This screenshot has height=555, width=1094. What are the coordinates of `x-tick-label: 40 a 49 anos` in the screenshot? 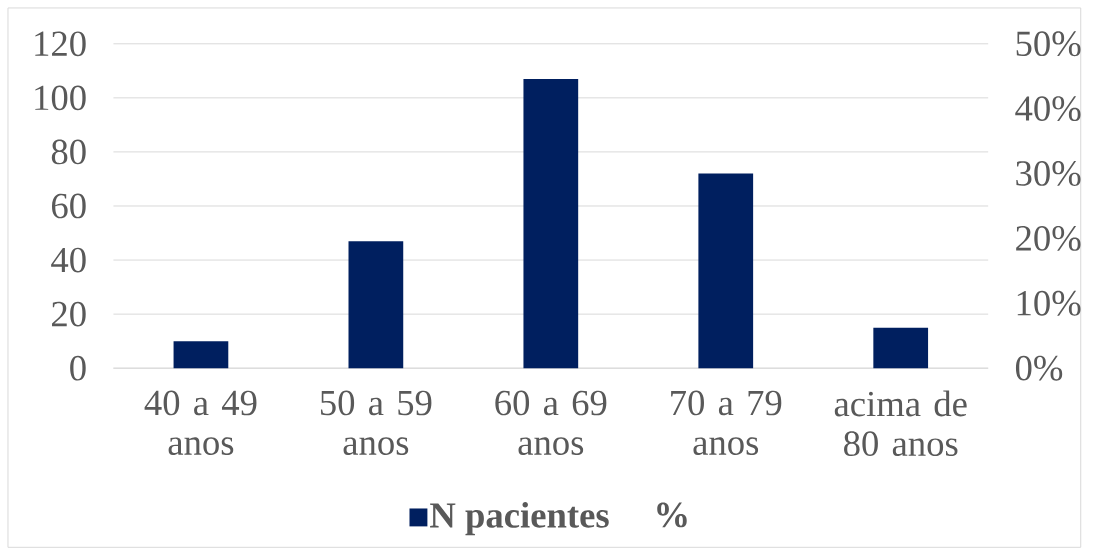 It's located at (200, 422).